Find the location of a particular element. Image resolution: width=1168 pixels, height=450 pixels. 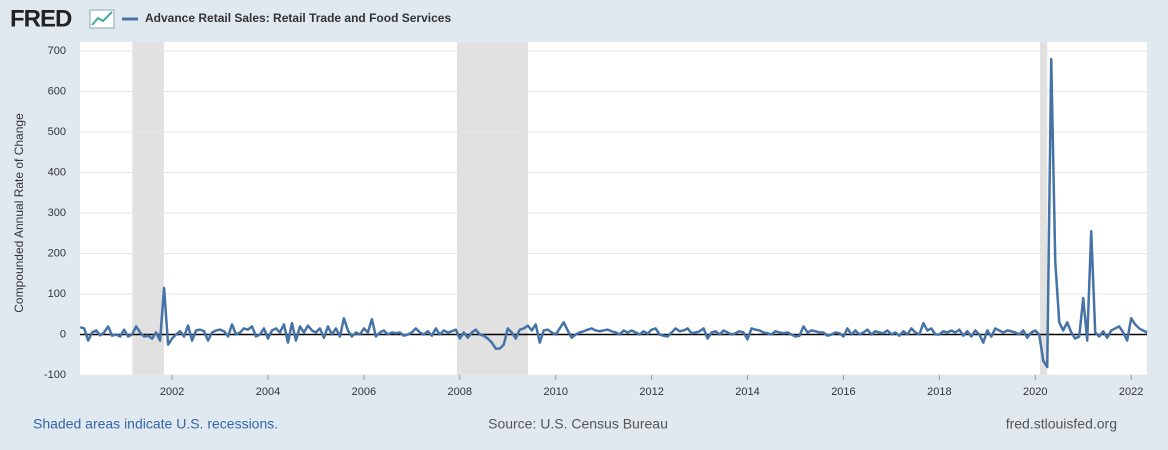

recession-note: Shaded areas indicate U.S. recessions. is located at coordinates (155, 424).